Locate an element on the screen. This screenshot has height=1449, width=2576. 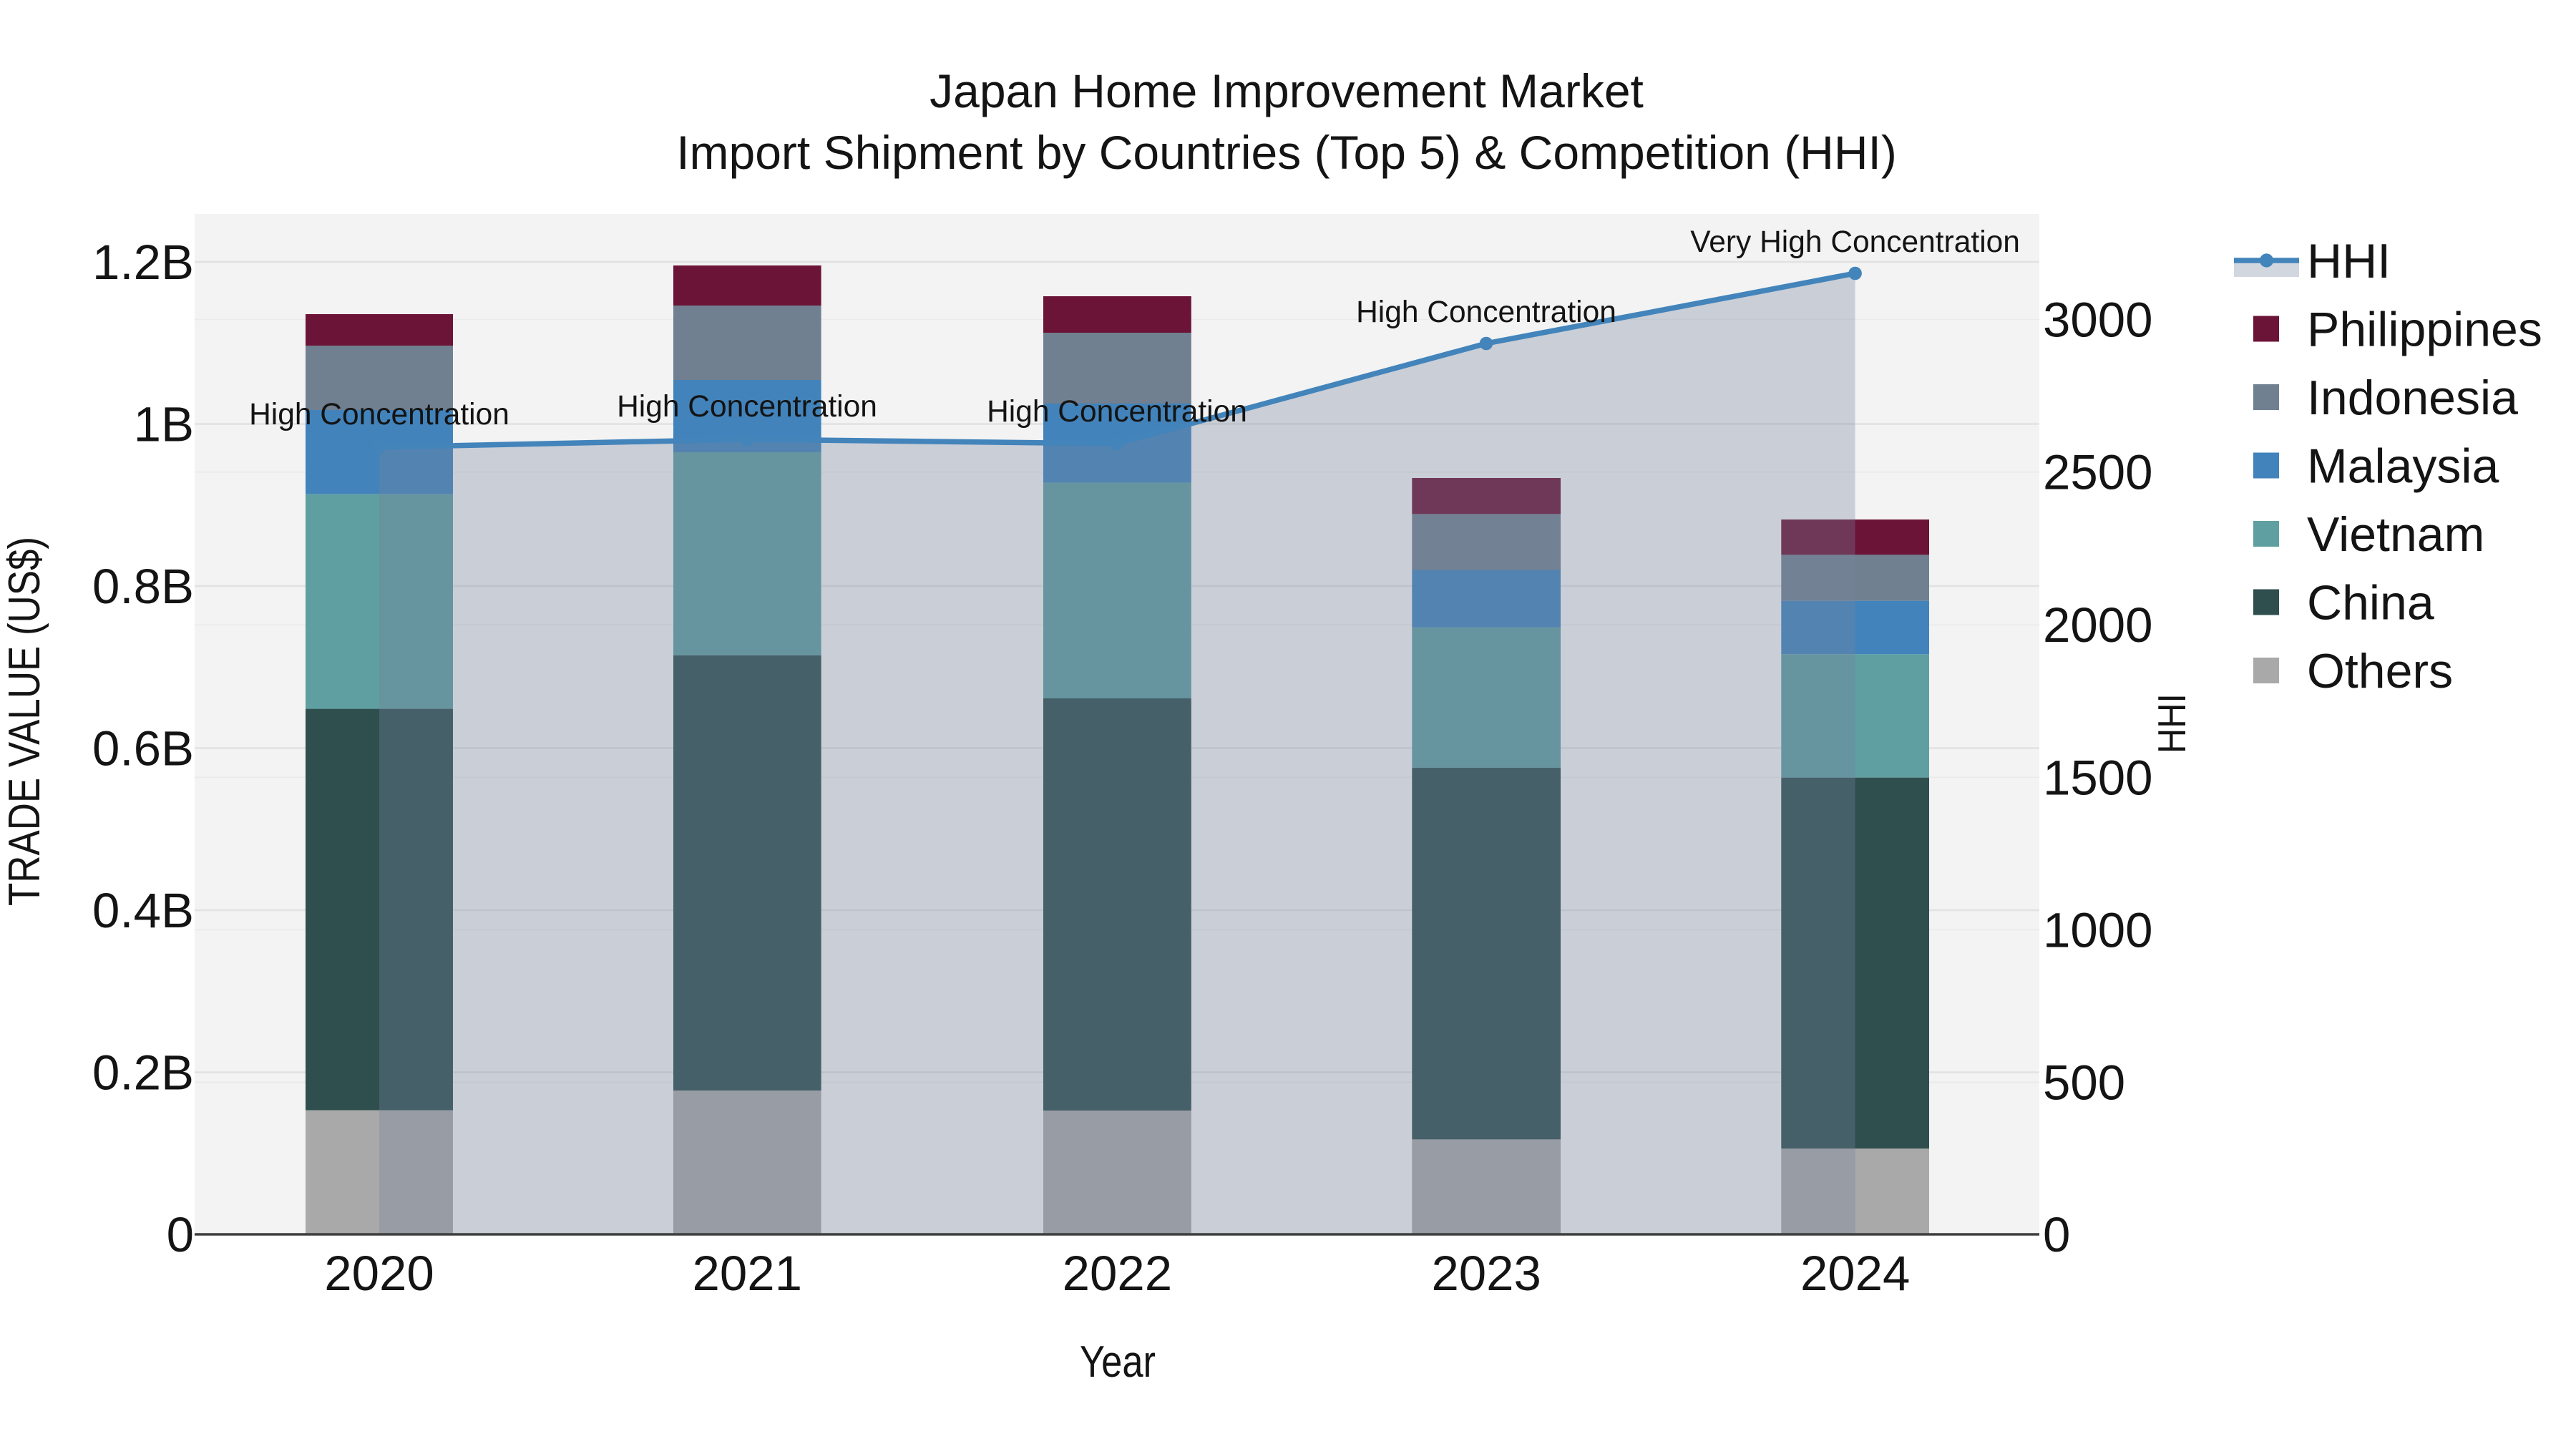
svg-text: 2000 is located at coordinates (2098, 625).